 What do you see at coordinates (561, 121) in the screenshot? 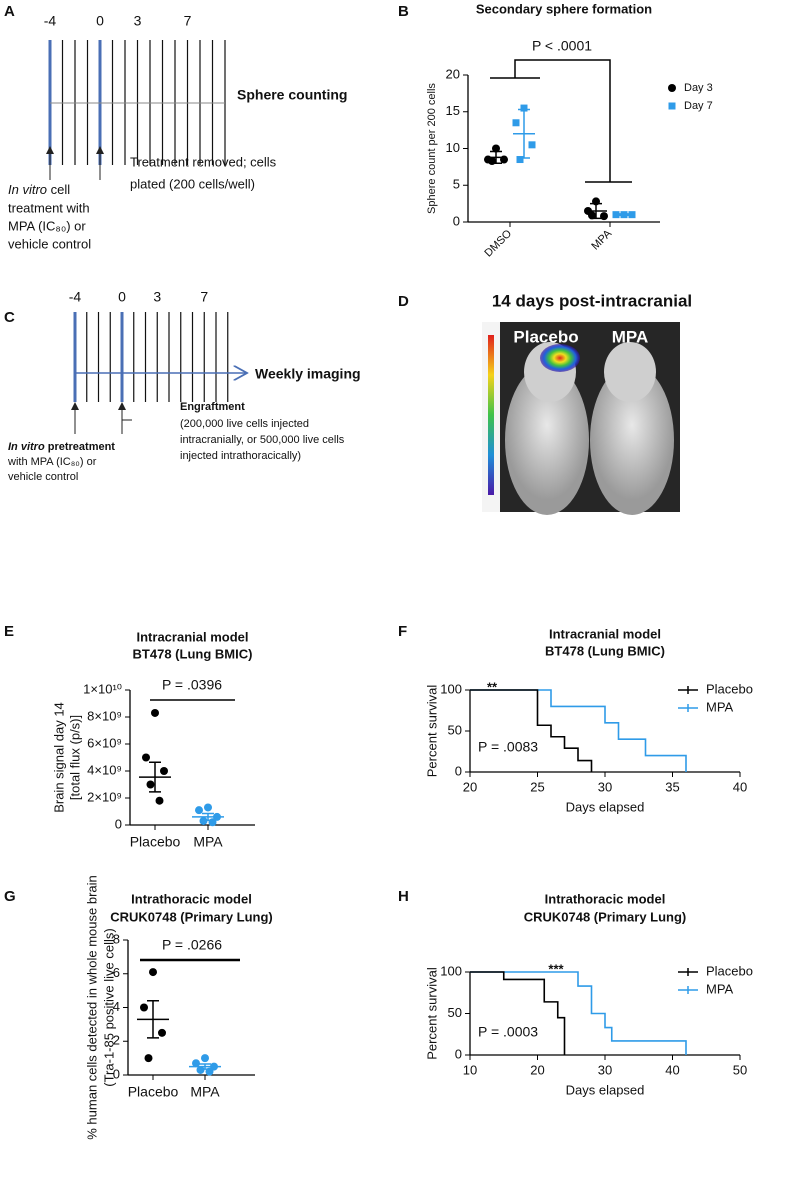
I see `bracket` at bounding box center [561, 121].